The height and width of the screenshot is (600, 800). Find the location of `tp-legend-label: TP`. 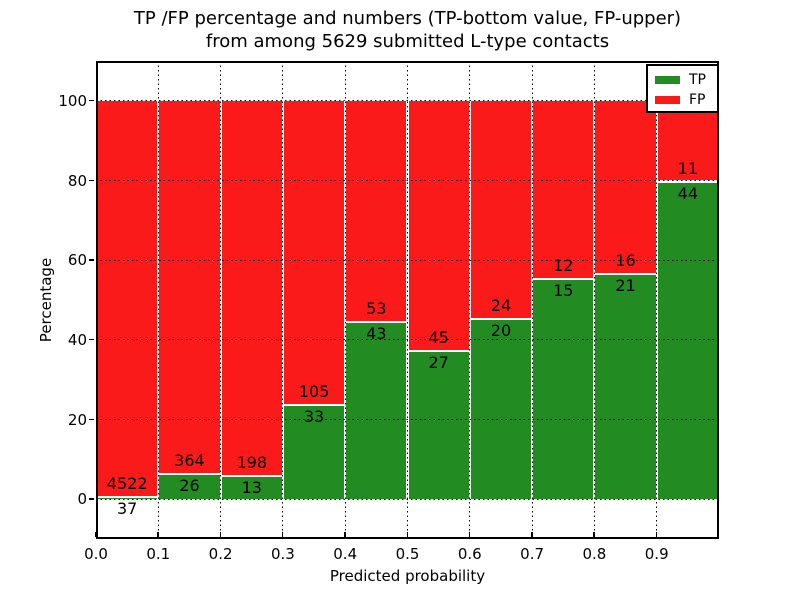

tp-legend-label: TP is located at coordinates (697, 80).